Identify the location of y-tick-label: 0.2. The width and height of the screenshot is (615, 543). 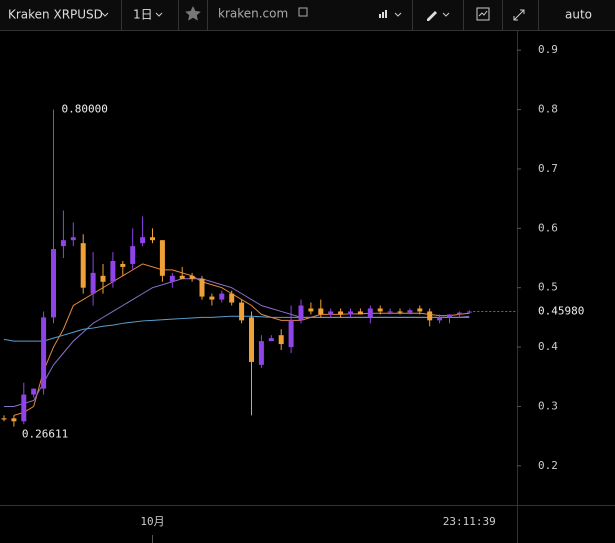
(548, 465).